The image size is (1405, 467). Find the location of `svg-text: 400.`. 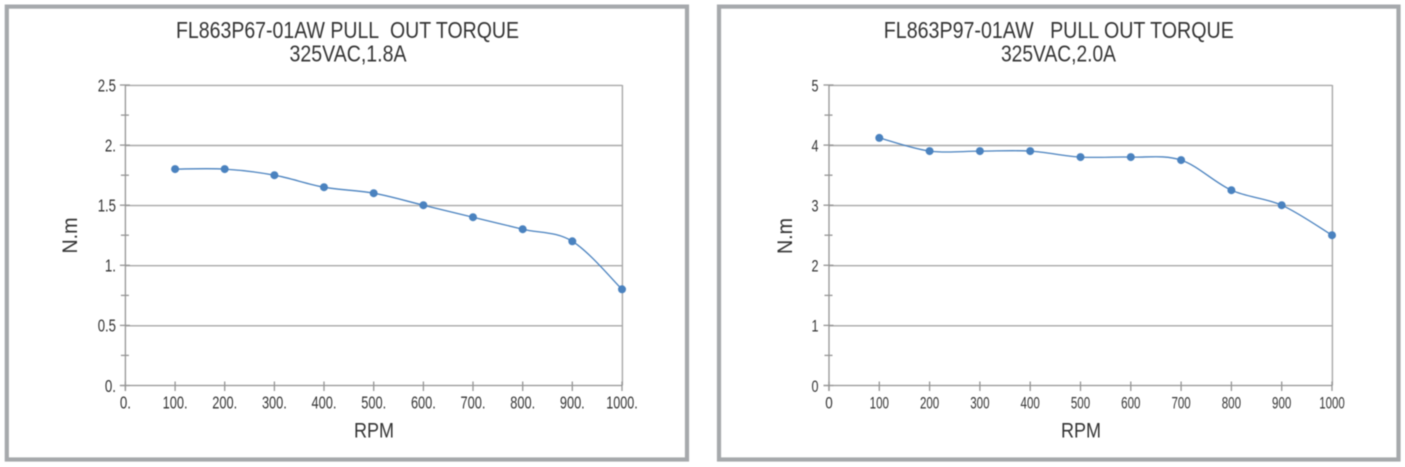

svg-text: 400. is located at coordinates (324, 403).